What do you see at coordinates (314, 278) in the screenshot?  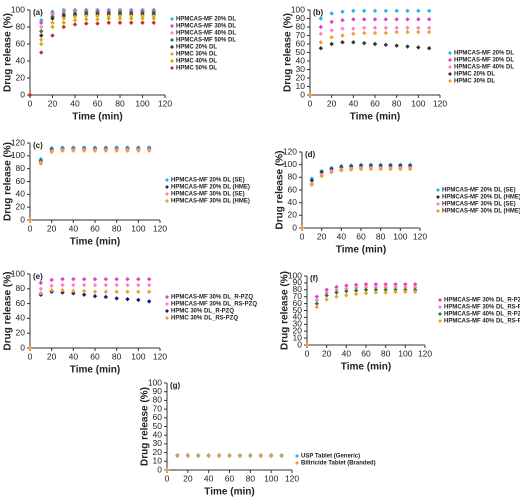 I see `panel-label: (f)` at bounding box center [314, 278].